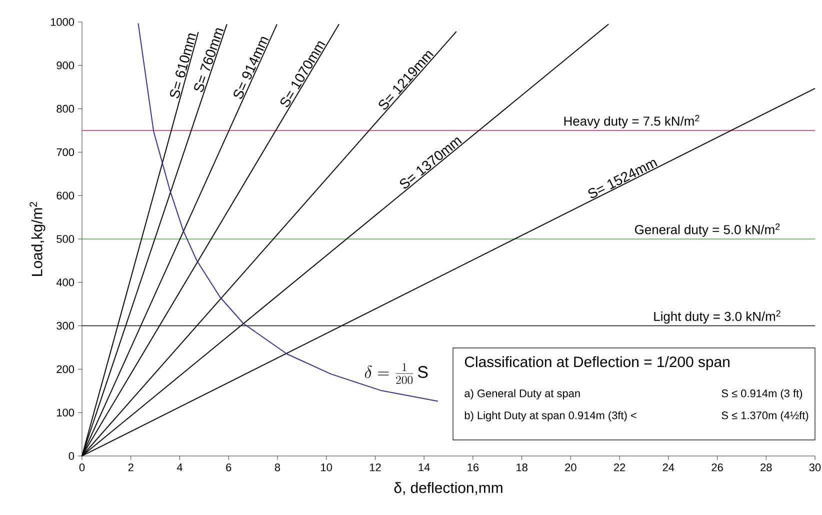 The image size is (822, 515). I want to click on x-tick-label: 16, so click(473, 468).